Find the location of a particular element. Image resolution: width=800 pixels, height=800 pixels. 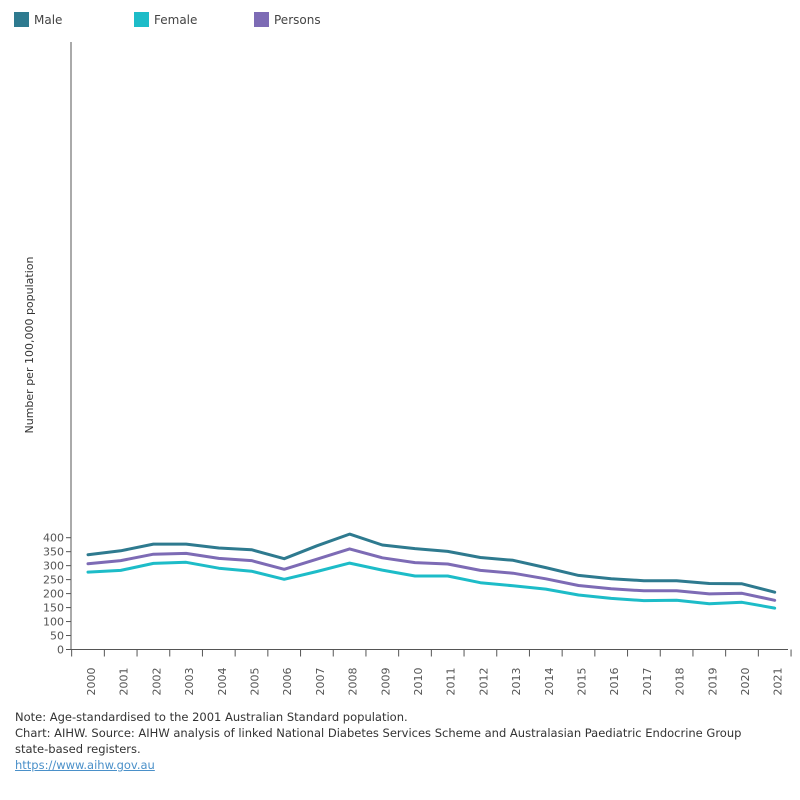

chart-legend: Male Female Persons is located at coordinates (404, 22).